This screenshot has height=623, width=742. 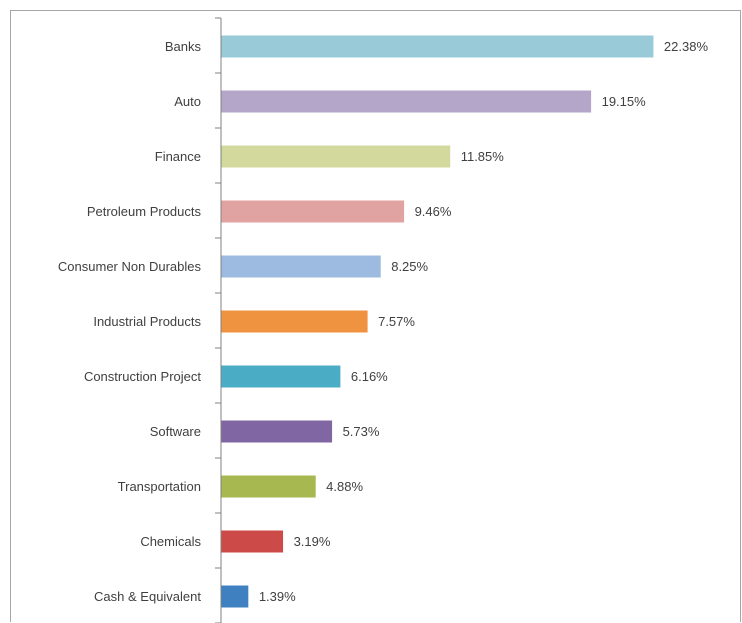 I want to click on data-label: 11.85%, so click(x=483, y=156).